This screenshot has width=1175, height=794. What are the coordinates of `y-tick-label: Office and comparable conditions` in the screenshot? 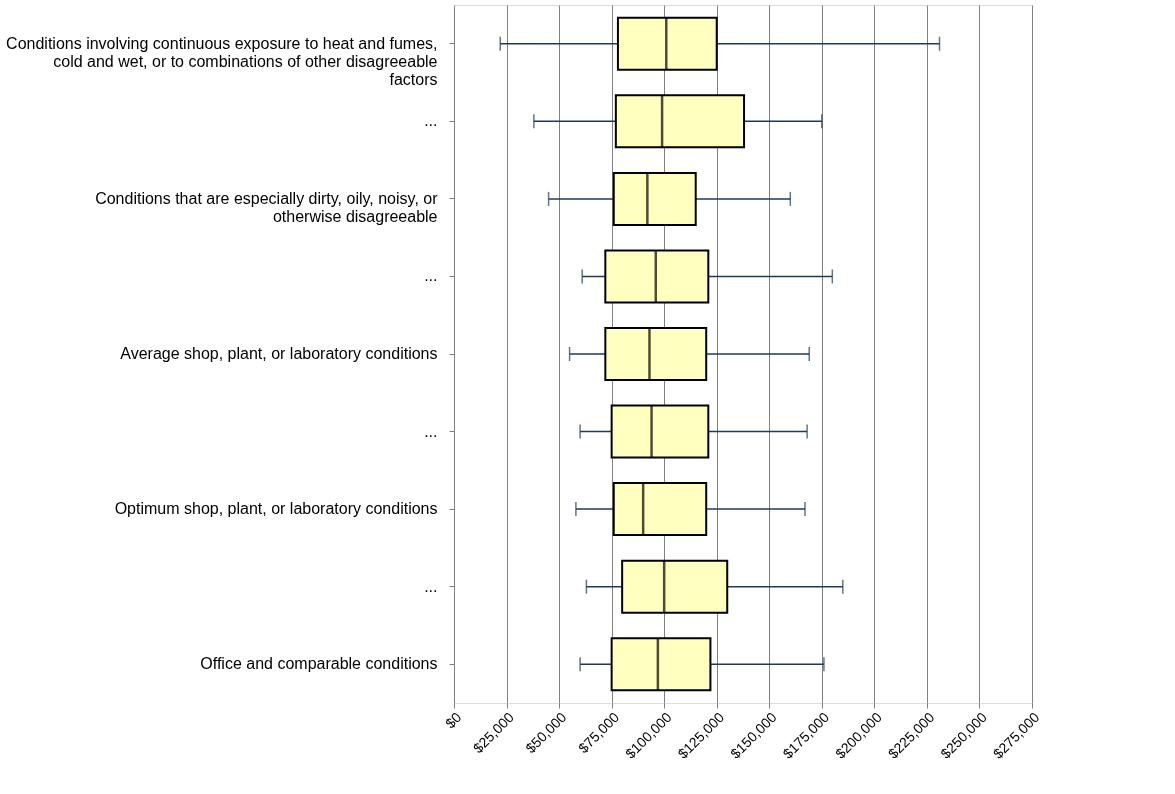 It's located at (319, 664).